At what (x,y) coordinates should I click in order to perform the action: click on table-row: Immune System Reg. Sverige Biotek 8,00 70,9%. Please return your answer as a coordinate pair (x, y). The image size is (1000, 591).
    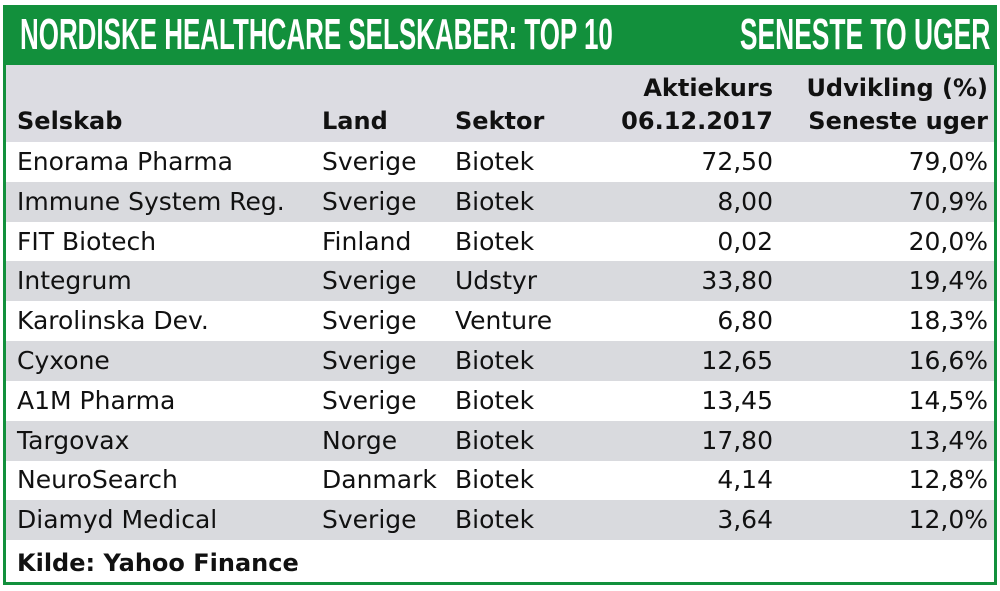
    Looking at the image, I should click on (500, 201).